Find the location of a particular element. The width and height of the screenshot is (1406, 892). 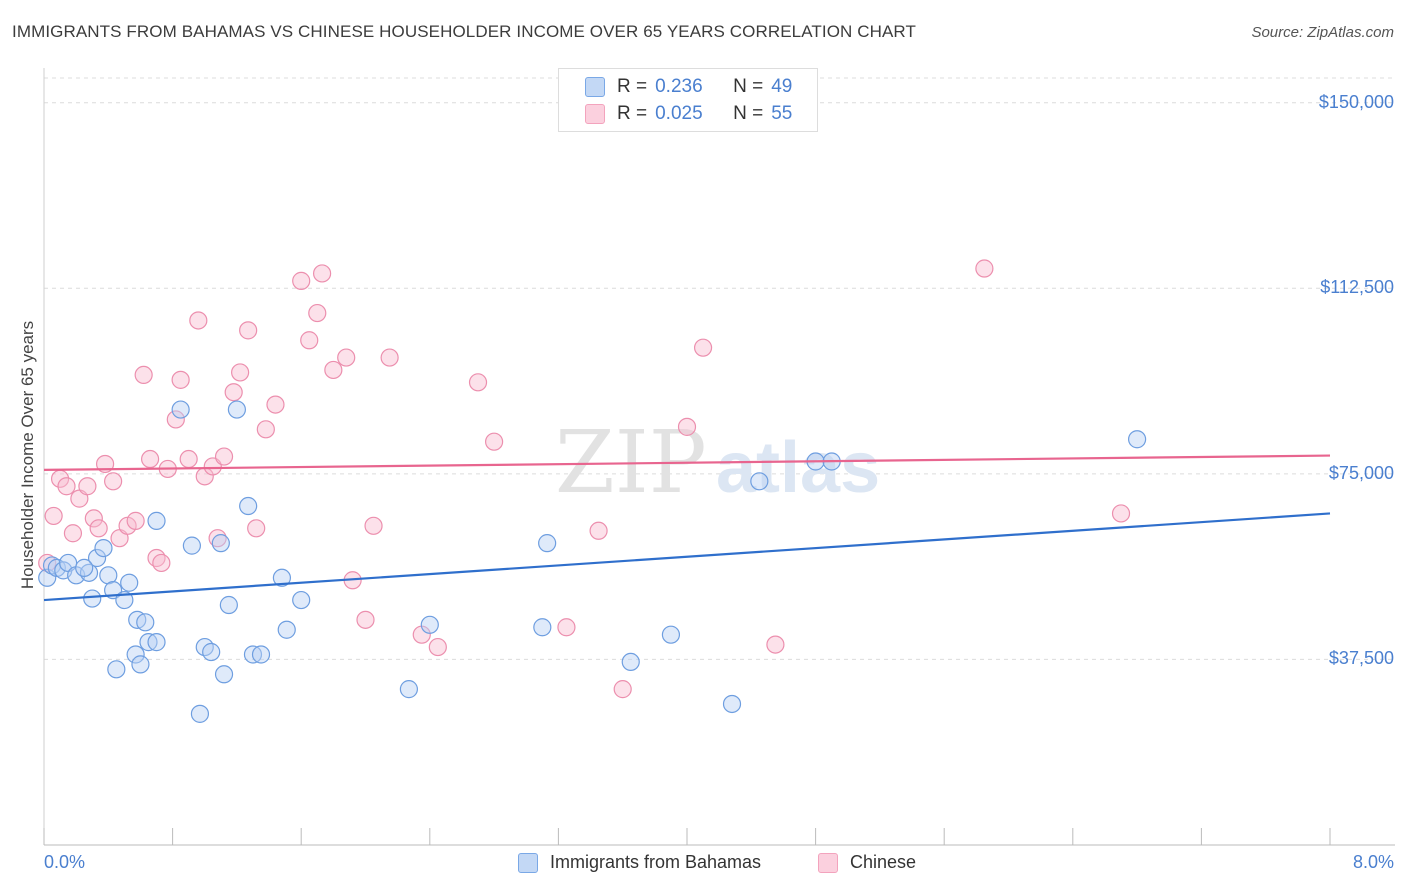

bottom-legend-chinese: Chinese is located at coordinates (867, 862).